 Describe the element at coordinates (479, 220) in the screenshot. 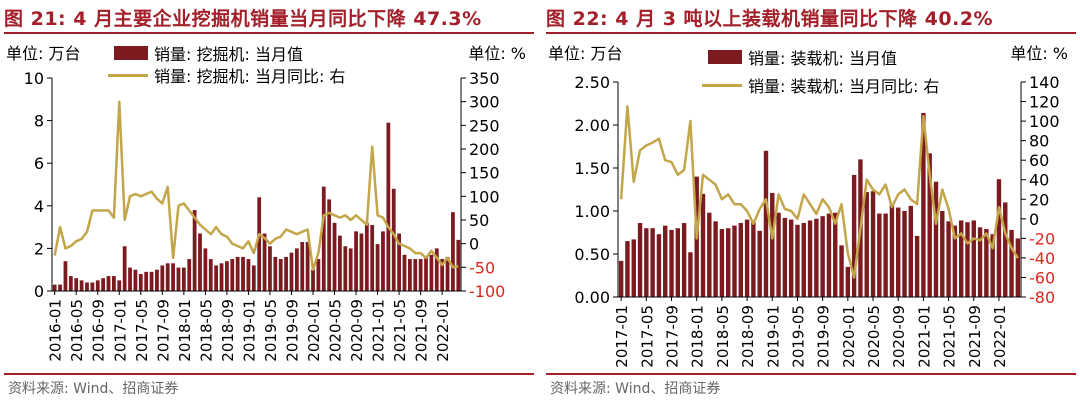

I see `y-right-tick-label: 50` at that location.